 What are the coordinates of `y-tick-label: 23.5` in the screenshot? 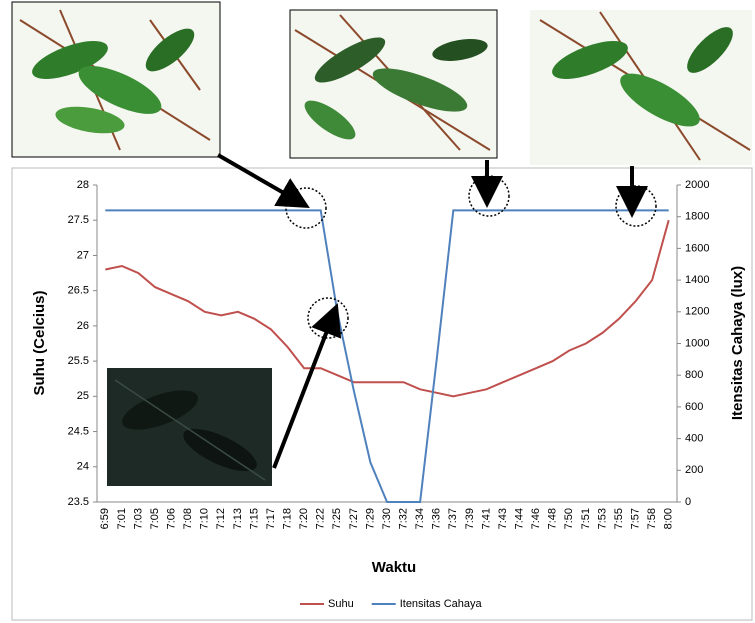 It's located at (78, 502).